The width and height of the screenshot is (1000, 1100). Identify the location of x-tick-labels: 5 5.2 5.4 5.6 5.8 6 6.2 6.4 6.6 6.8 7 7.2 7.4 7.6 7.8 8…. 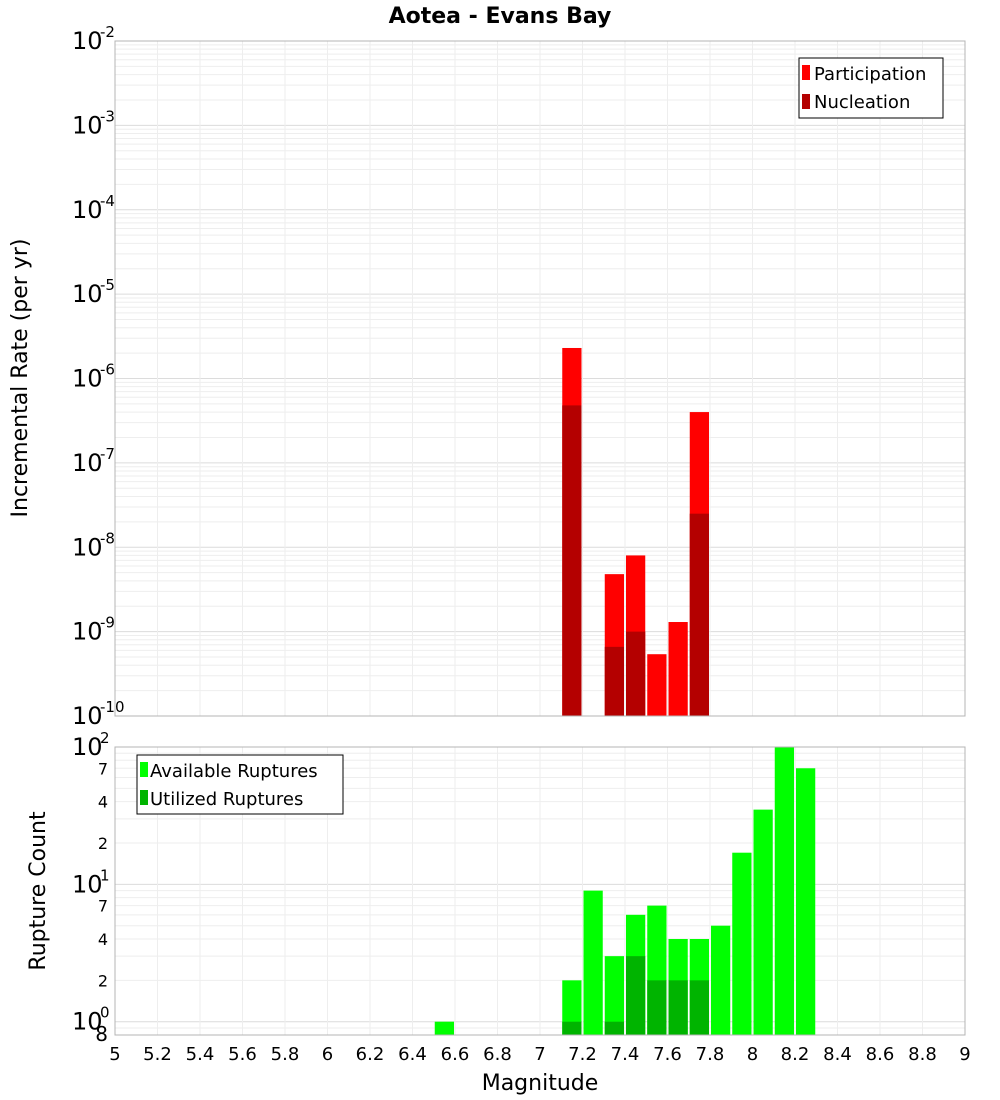
(539, 1054).